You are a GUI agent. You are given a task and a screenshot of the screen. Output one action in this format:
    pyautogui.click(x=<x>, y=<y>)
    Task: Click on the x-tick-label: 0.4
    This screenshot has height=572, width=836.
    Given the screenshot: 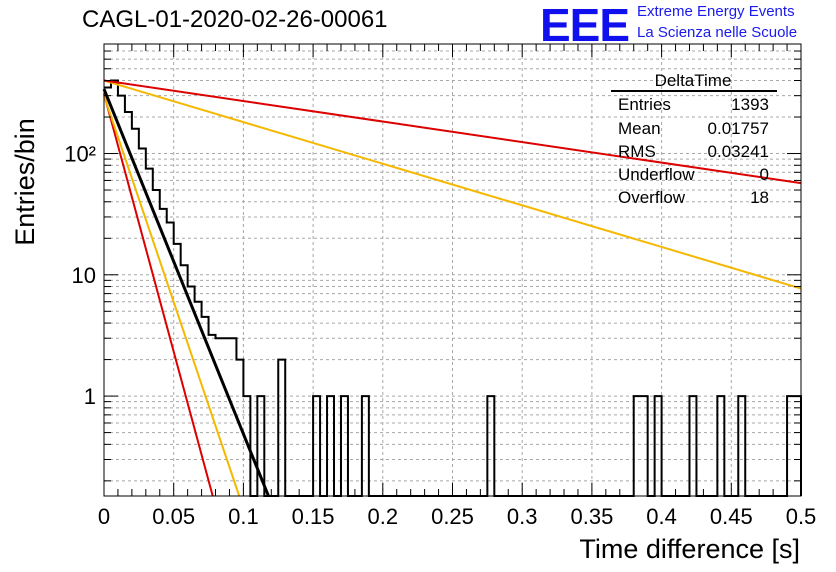 What is the action you would take?
    pyautogui.click(x=661, y=516)
    